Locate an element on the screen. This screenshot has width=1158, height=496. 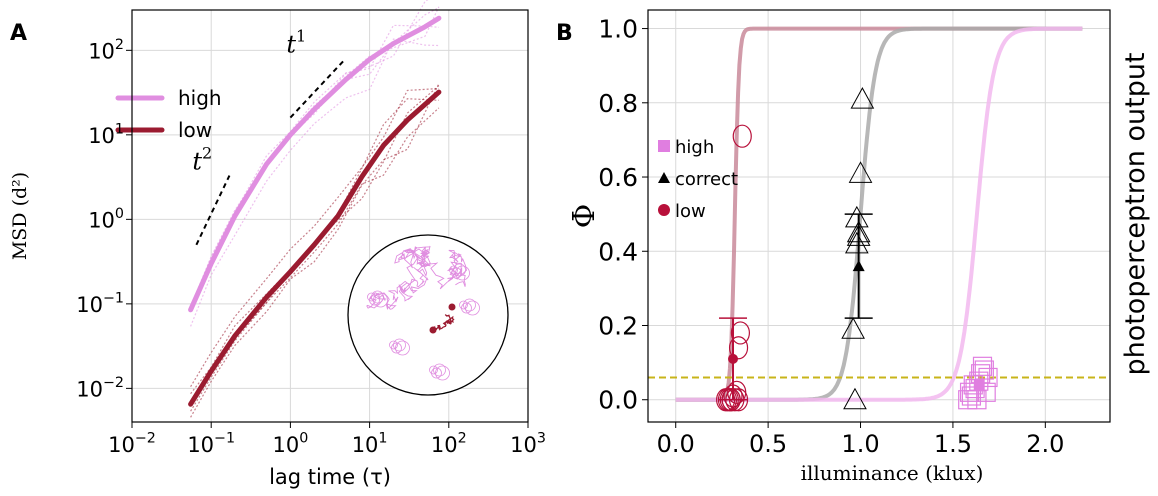
panel-b-ytick-label: 0.6 is located at coordinates (618, 177).